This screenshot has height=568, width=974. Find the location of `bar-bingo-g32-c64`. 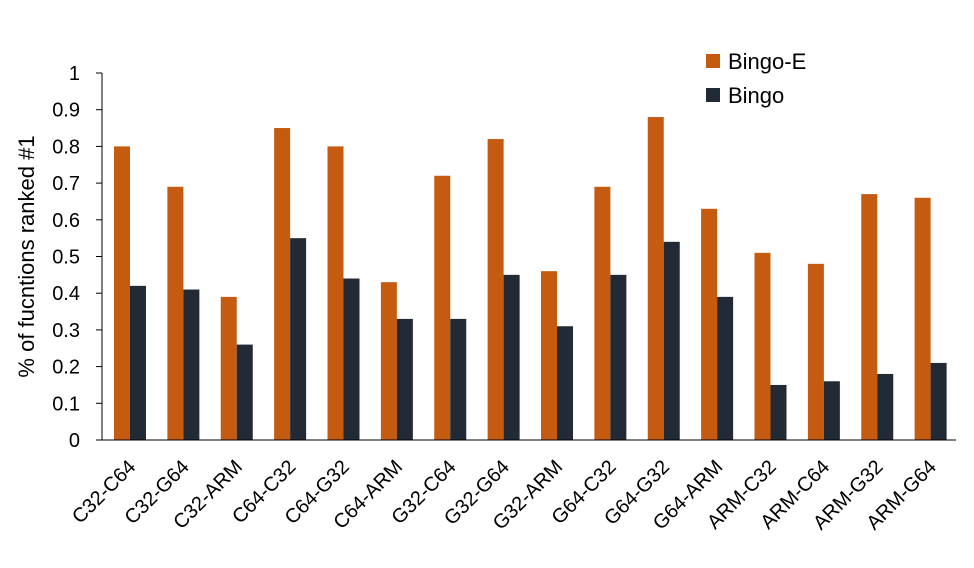

bar-bingo-g32-c64 is located at coordinates (458, 379).